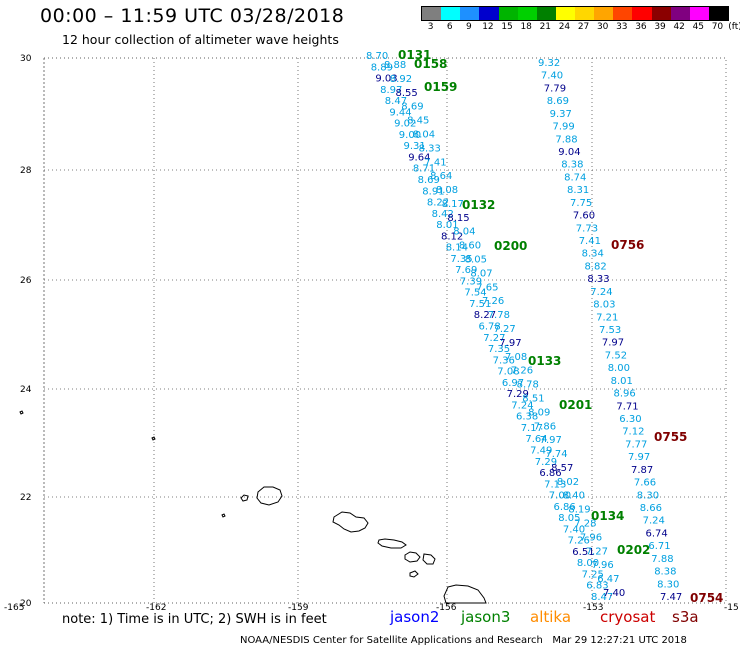 This screenshot has width=740, height=650. What do you see at coordinates (698, 27) in the screenshot?
I see `color-scale-label: 45` at bounding box center [698, 27].